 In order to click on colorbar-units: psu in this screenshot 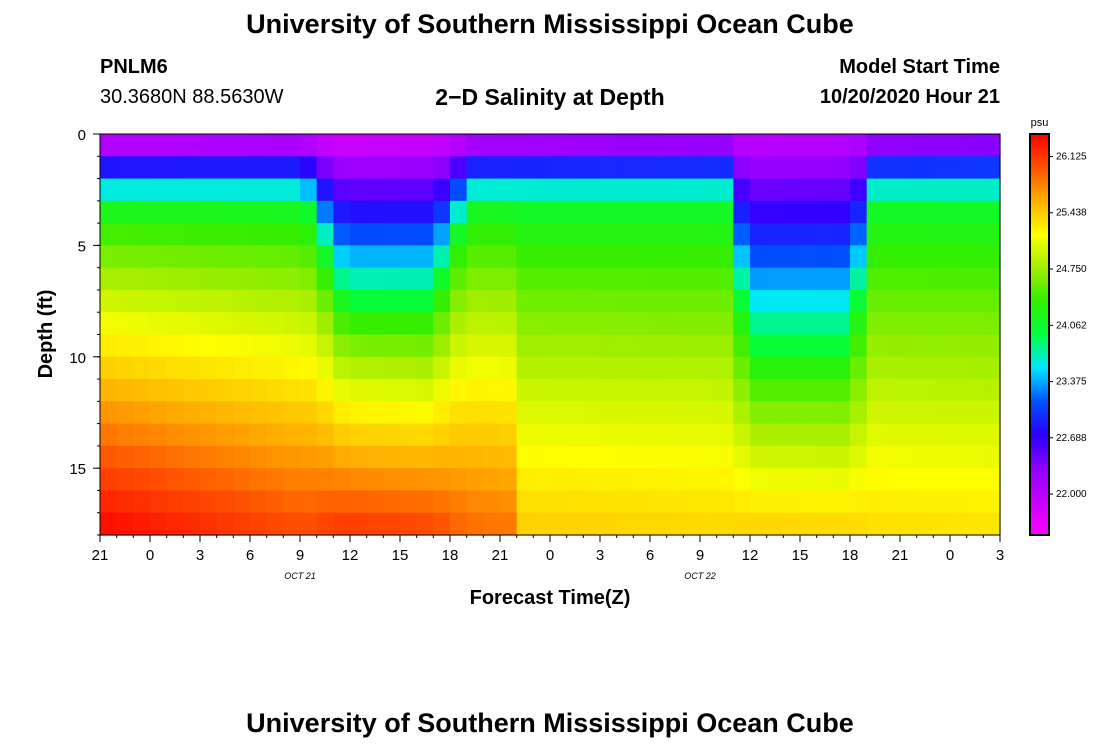, I will do `click(1040, 123)`.